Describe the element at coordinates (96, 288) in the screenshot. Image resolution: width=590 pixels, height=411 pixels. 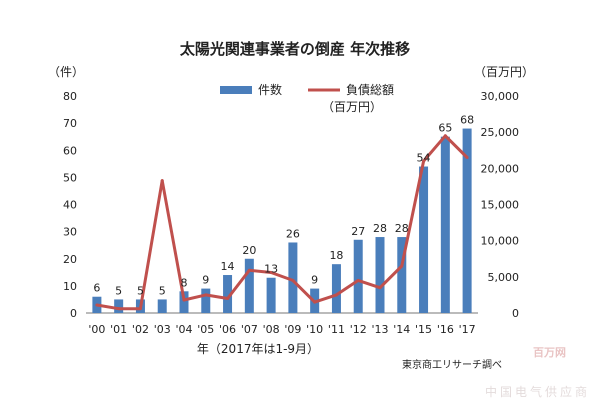
I see `bar-value-label: 6` at that location.